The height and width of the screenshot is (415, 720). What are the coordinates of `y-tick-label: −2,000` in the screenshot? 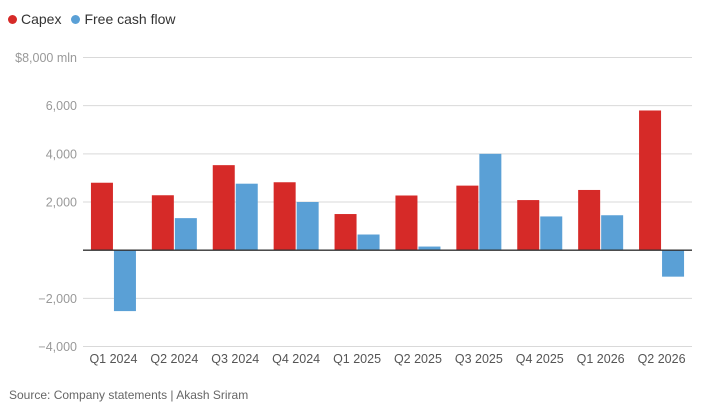 It's located at (57, 299).